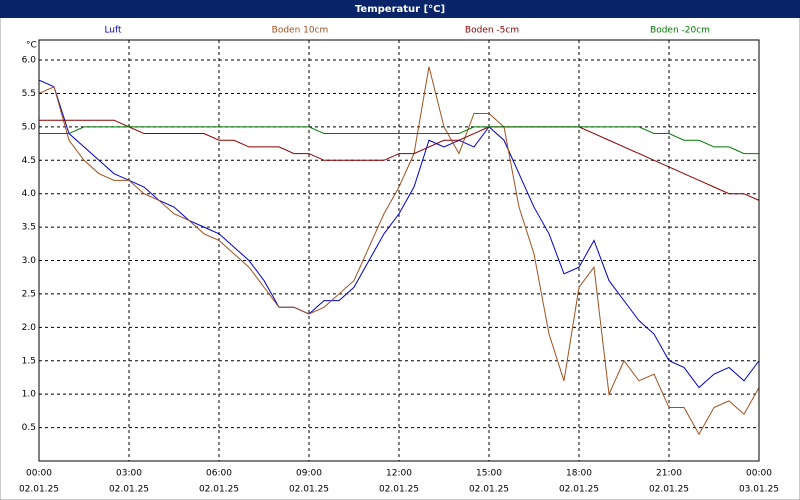  Describe the element at coordinates (29, 228) in the screenshot. I see `y-tick-label: 3.5` at that location.